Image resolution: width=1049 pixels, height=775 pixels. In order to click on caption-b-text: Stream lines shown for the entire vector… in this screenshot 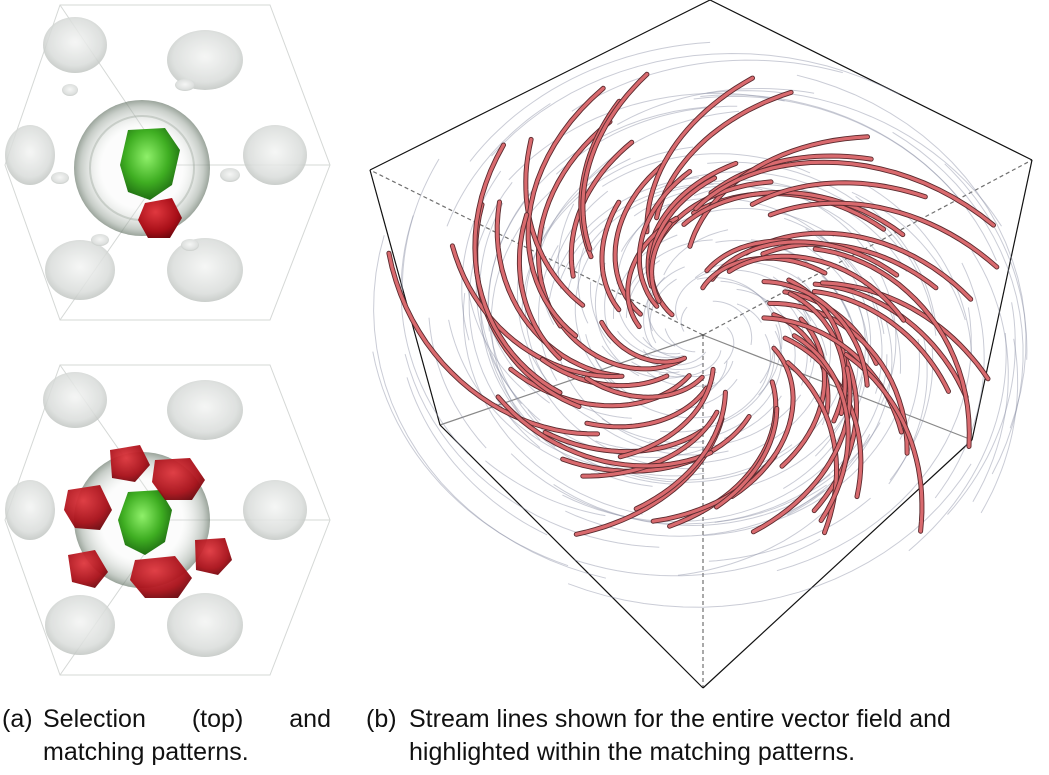, I will do `click(680, 735)`.